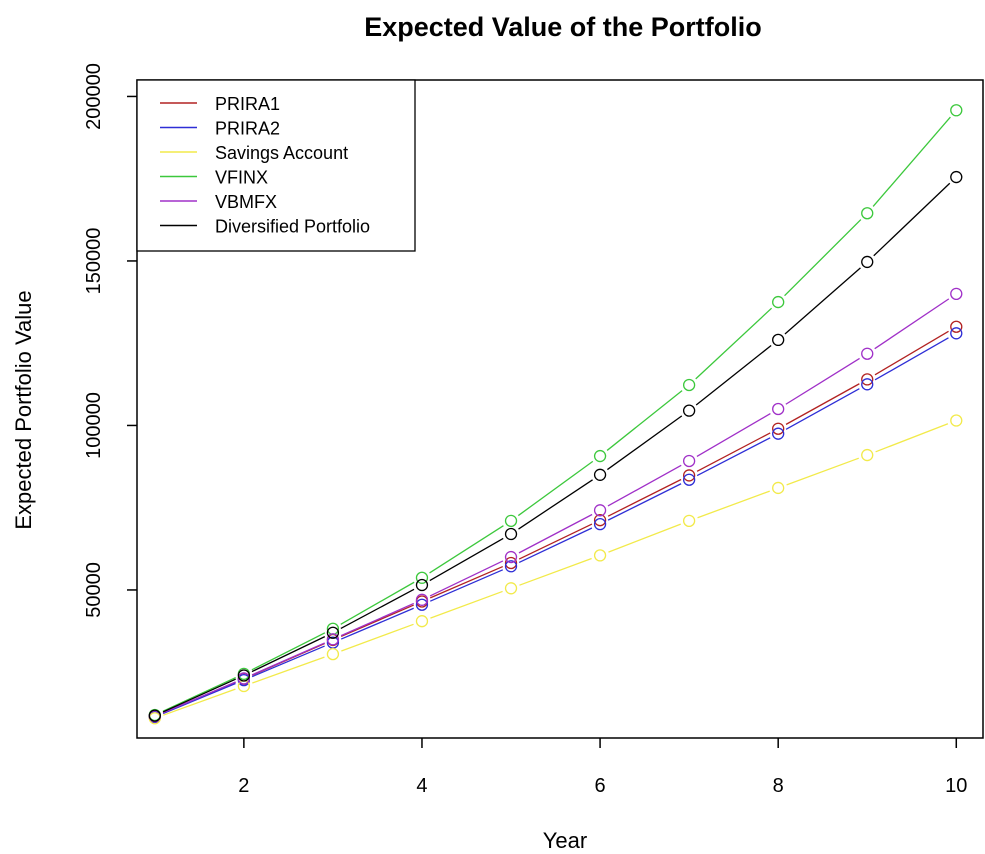 The width and height of the screenshot is (985, 854). Describe the element at coordinates (247, 104) in the screenshot. I see `legend-label-0: PRIRA1` at that location.